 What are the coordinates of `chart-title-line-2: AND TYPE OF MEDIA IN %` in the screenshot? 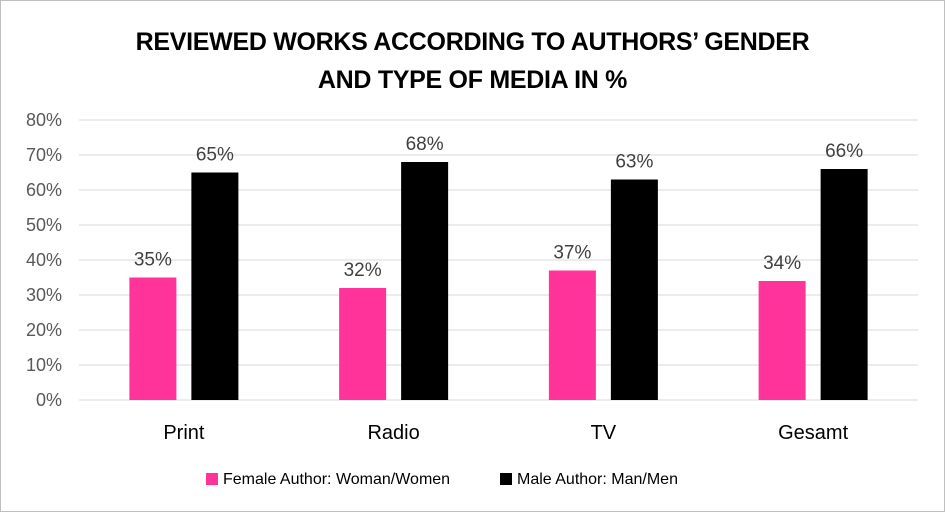 It's located at (472, 80).